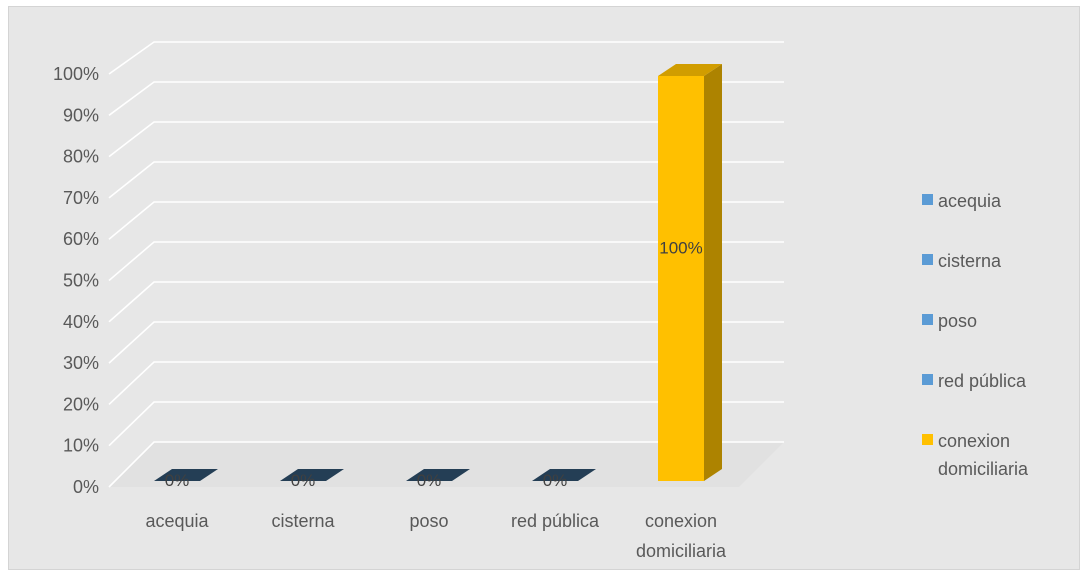  Describe the element at coordinates (713, 272) in the screenshot. I see `bar-side` at that location.